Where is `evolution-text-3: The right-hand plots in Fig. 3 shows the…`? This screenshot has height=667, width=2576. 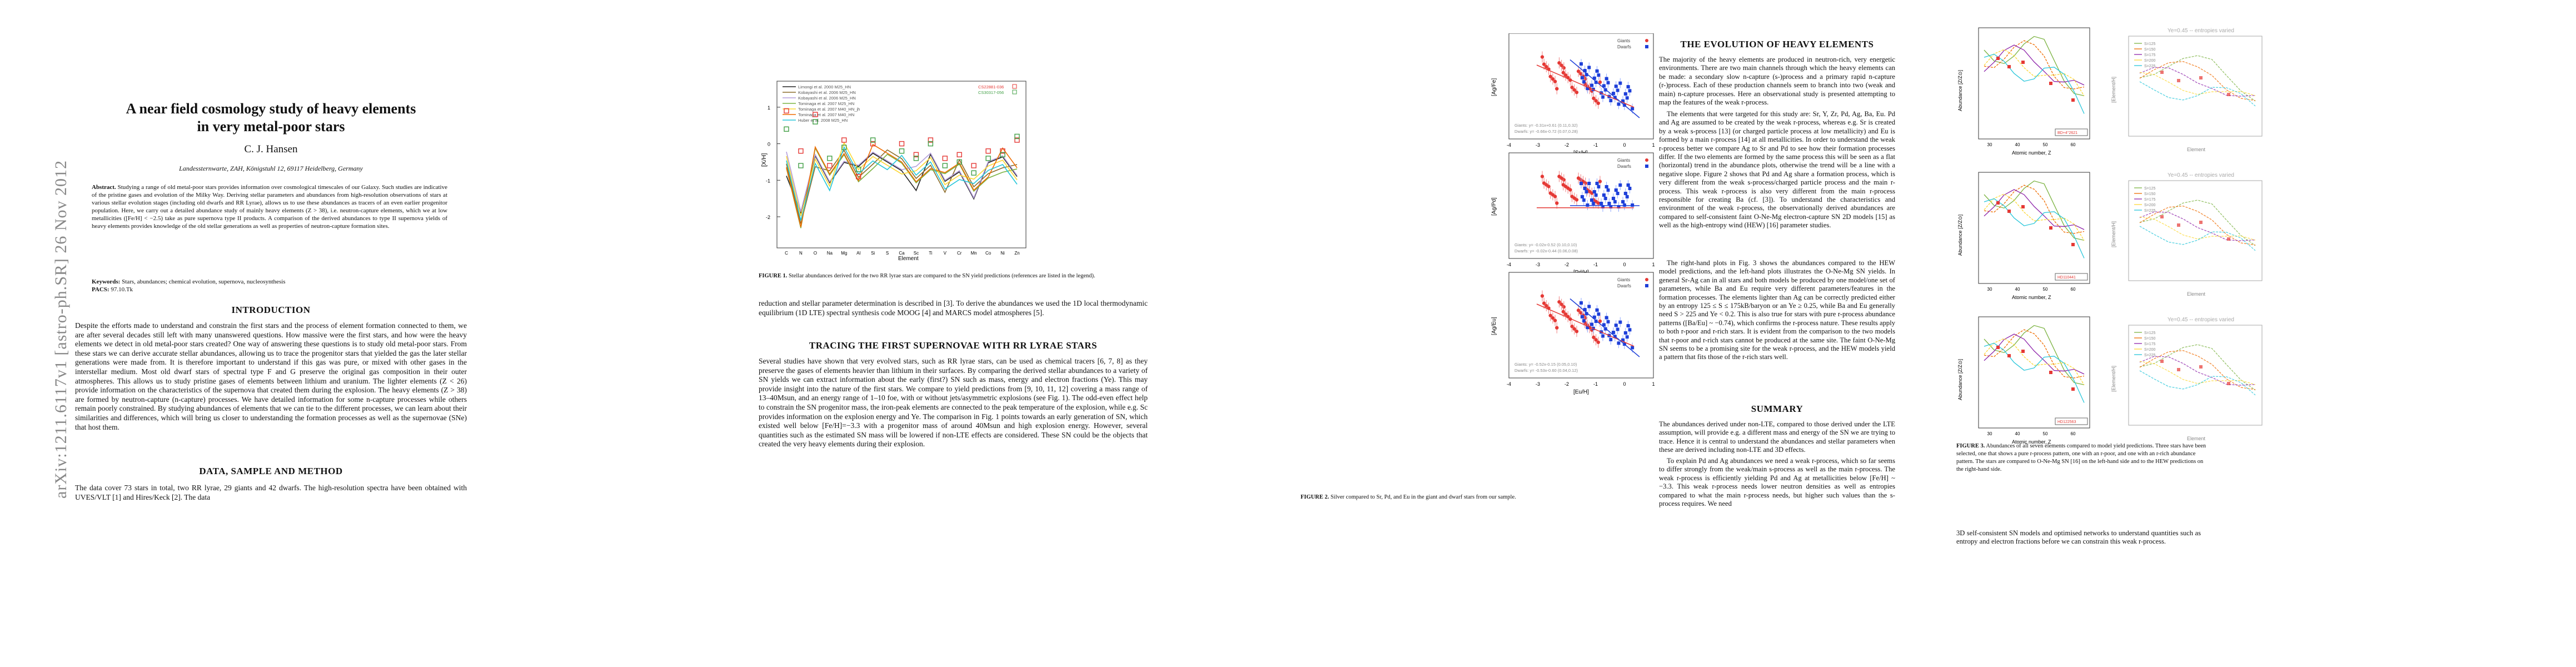
evolution-text-3: The right-hand plots in Fig. 3 shows the… is located at coordinates (1777, 310).